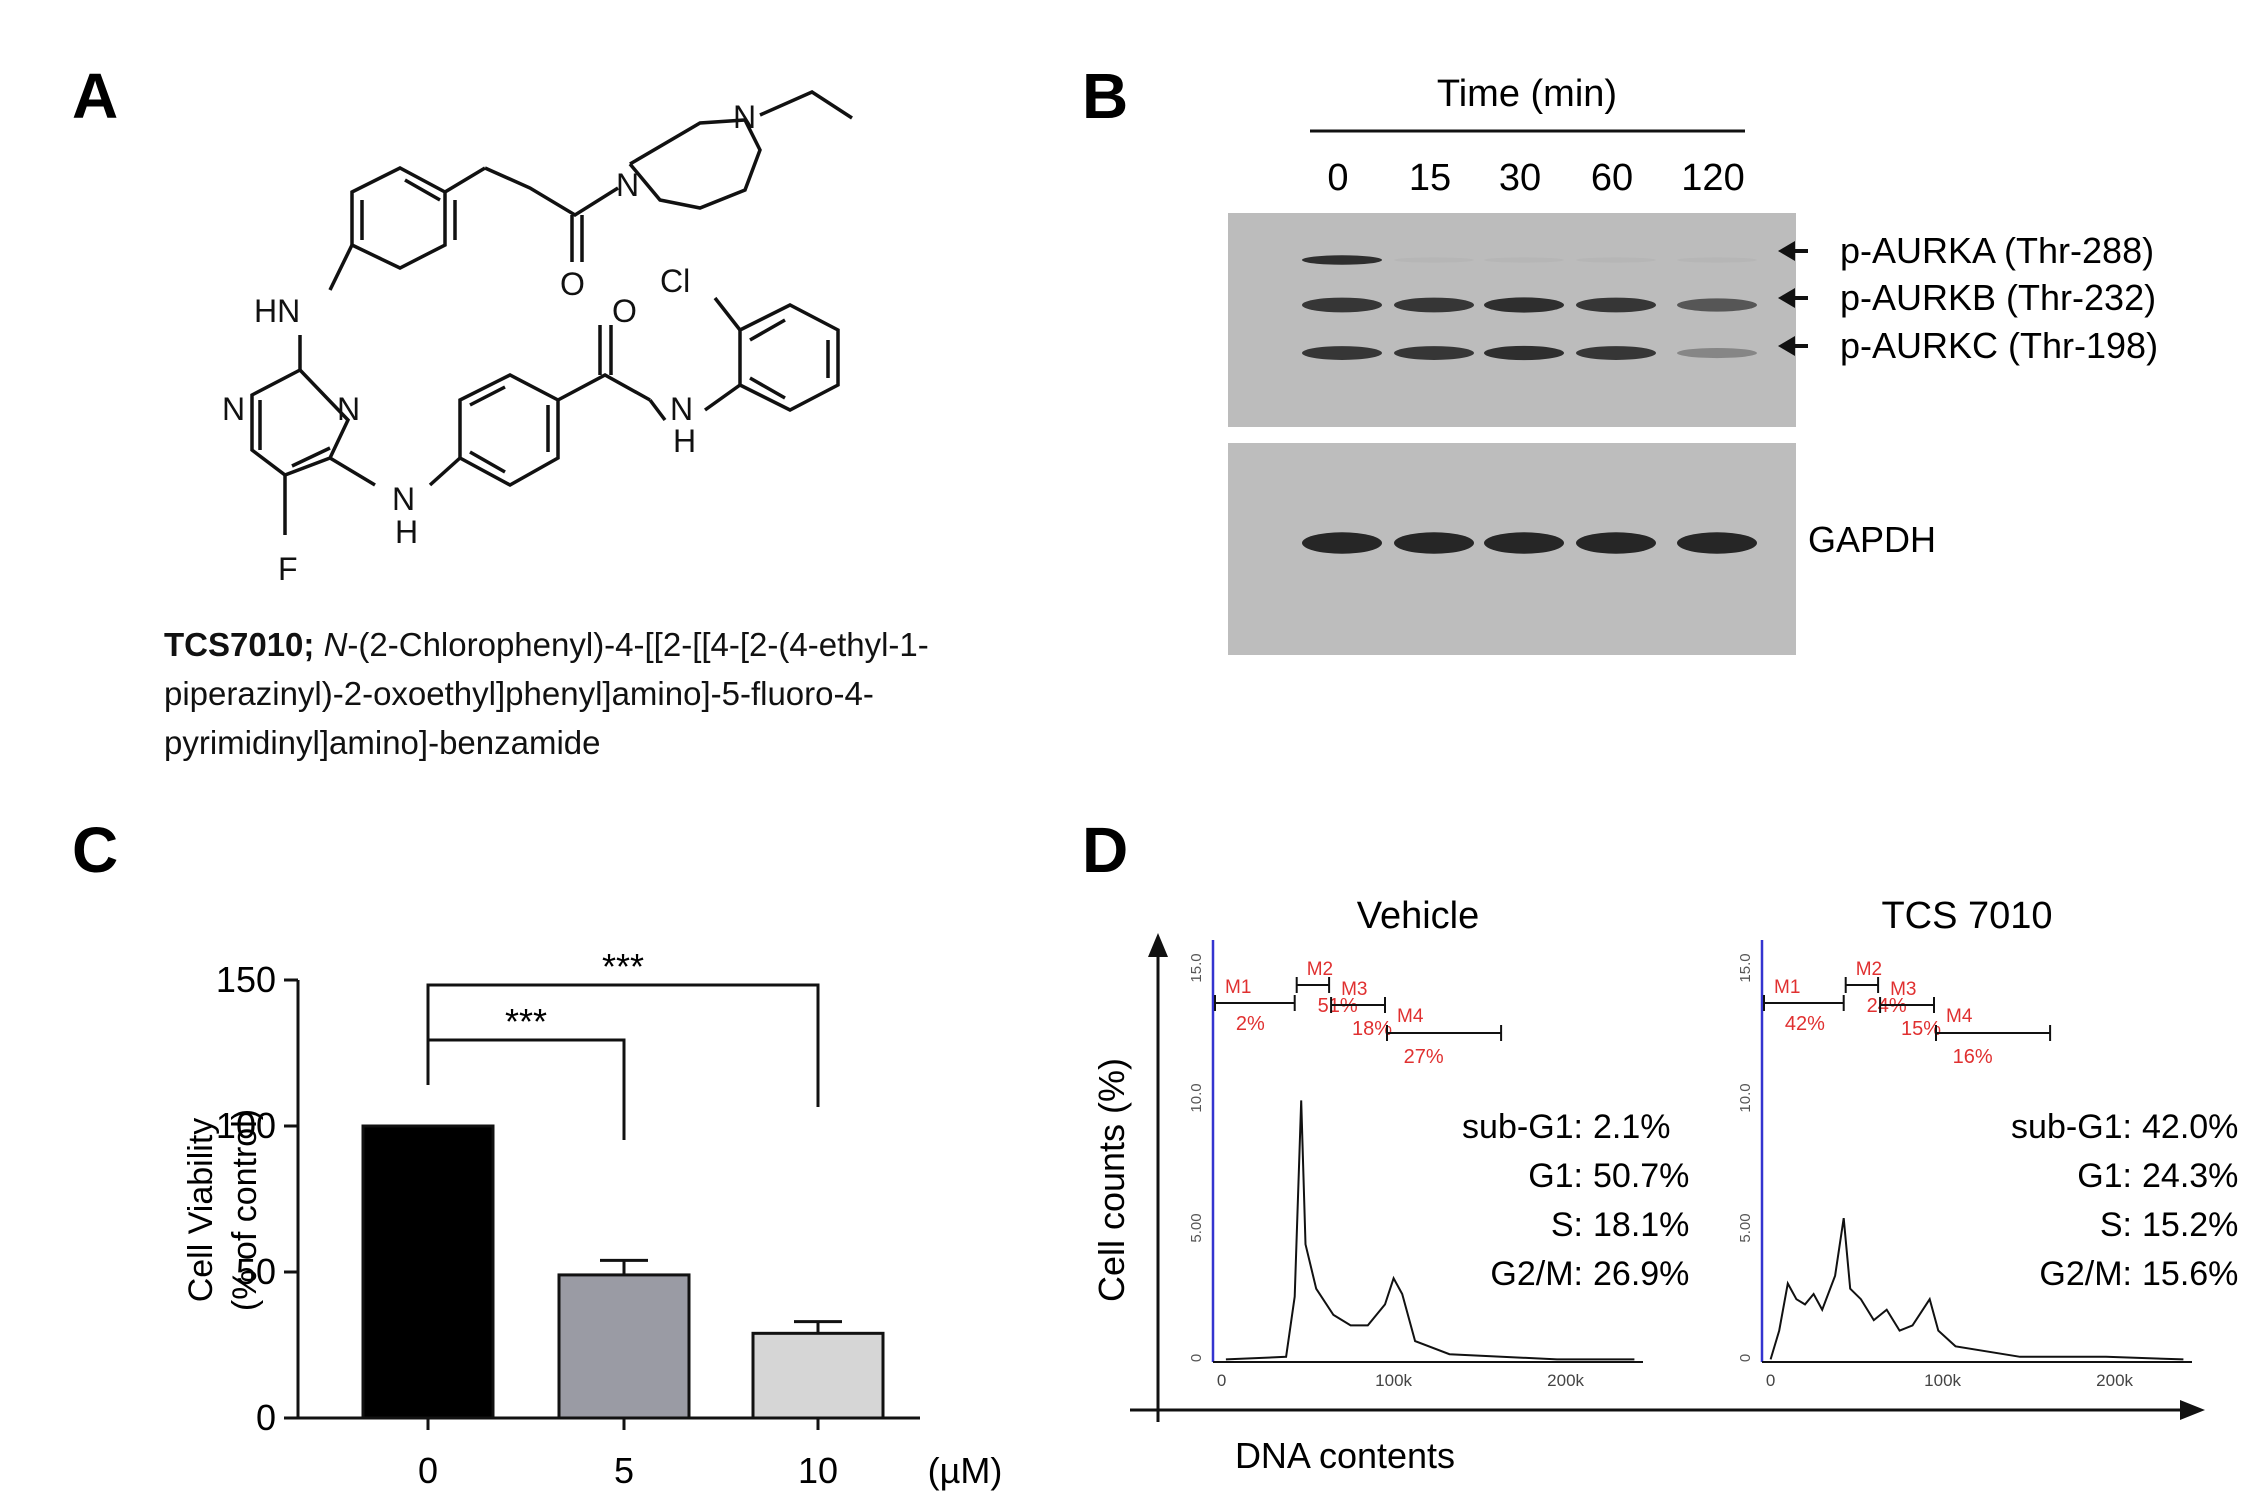 The height and width of the screenshot is (1506, 2268). Describe the element at coordinates (1872, 539) in the screenshot. I see `gapdh-label: GAPDH` at that location.